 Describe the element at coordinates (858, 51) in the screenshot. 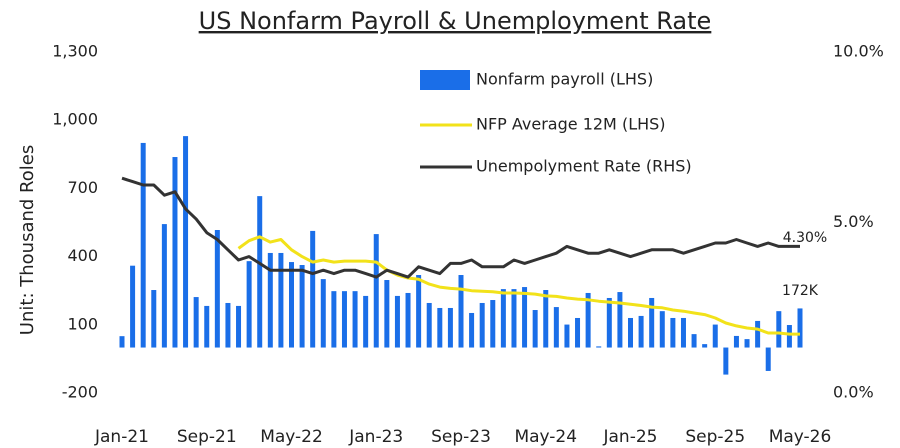

I see `y2-tick-label: 10.0%` at that location.